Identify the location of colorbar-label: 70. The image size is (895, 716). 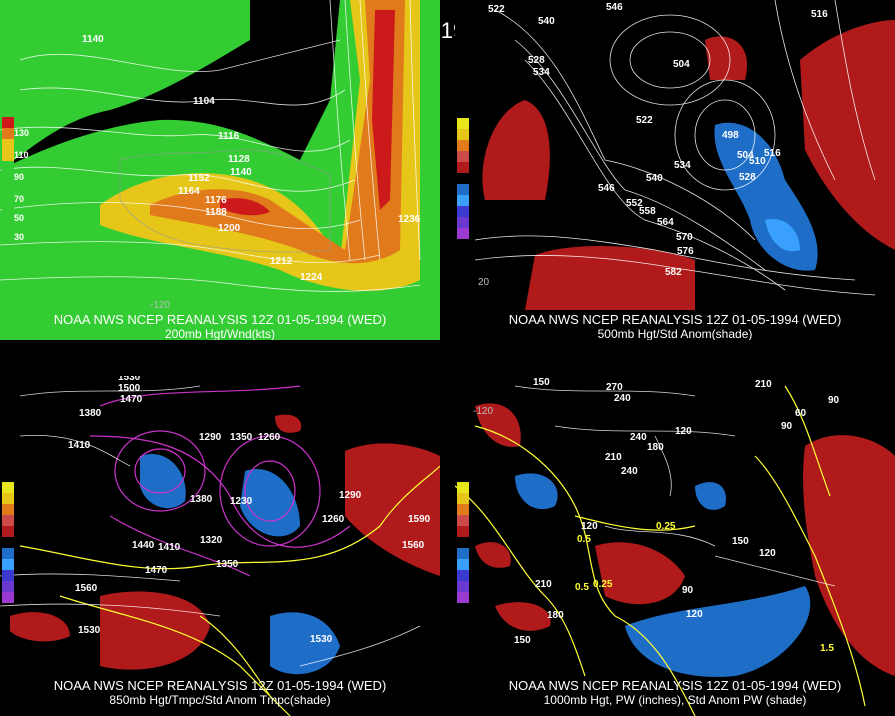
(19, 199).